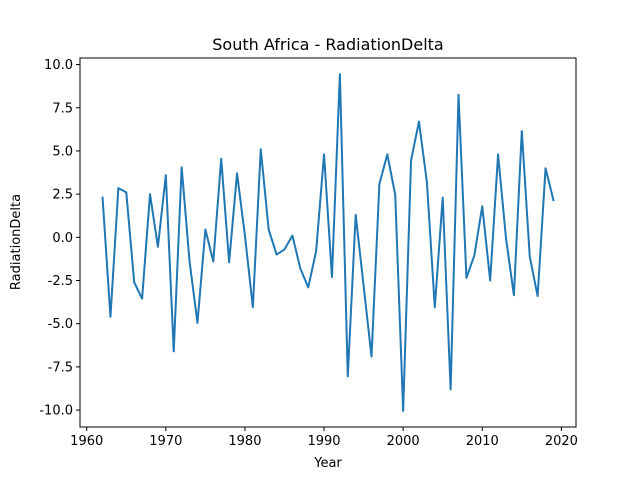  I want to click on y-tick-label: 5.0, so click(62, 151).